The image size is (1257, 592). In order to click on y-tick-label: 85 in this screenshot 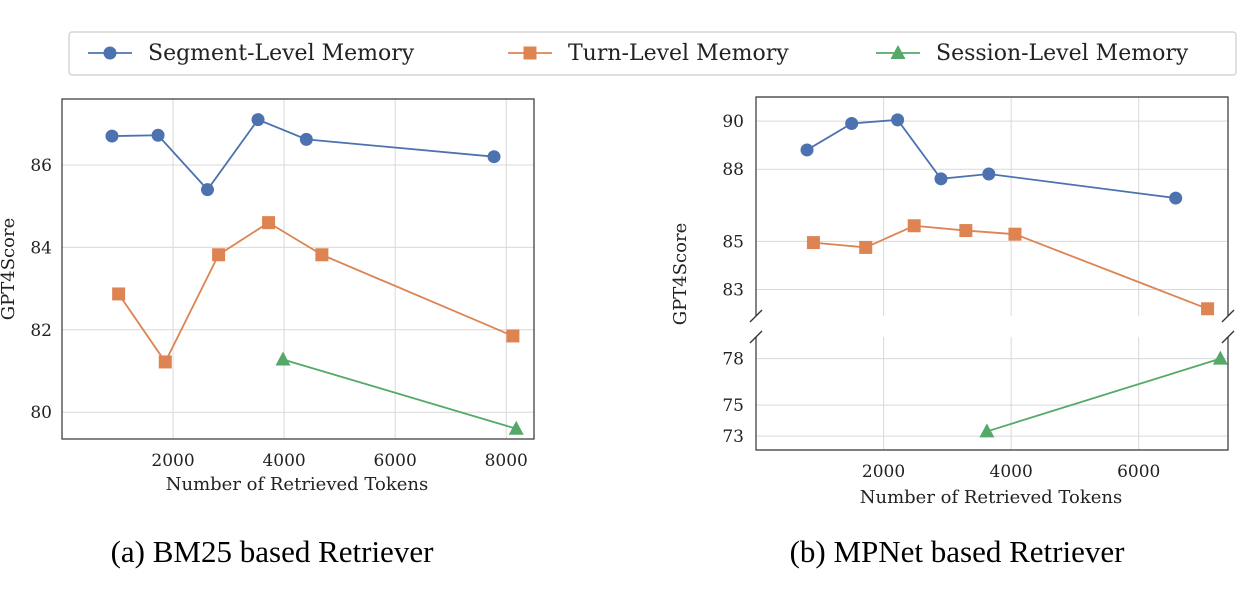, I will do `click(733, 242)`.